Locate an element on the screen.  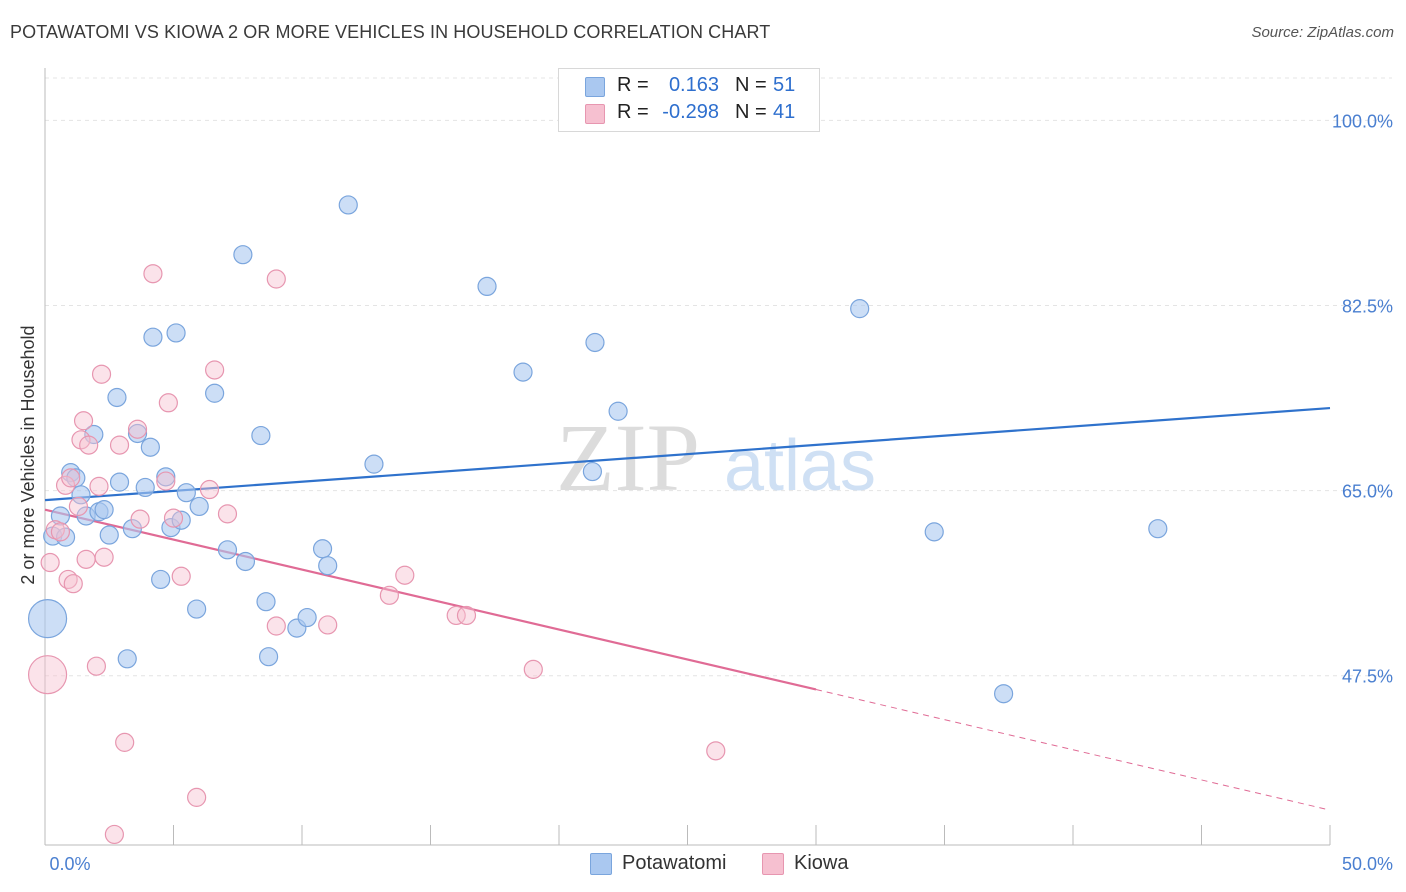
trendline-kiowa is located at coordinates (430, 599).